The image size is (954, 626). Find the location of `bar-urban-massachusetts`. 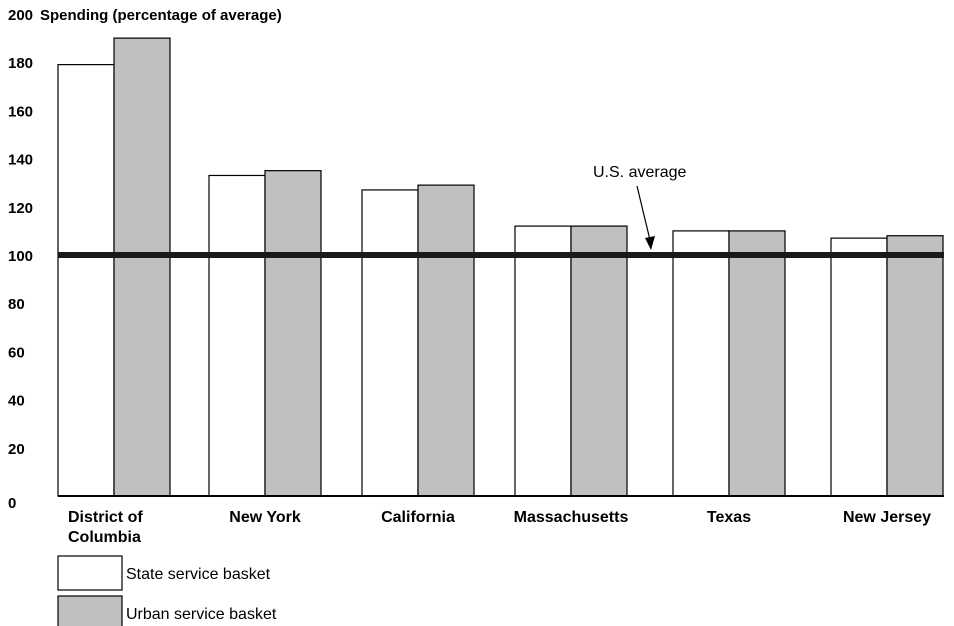

bar-urban-massachusetts is located at coordinates (599, 361).